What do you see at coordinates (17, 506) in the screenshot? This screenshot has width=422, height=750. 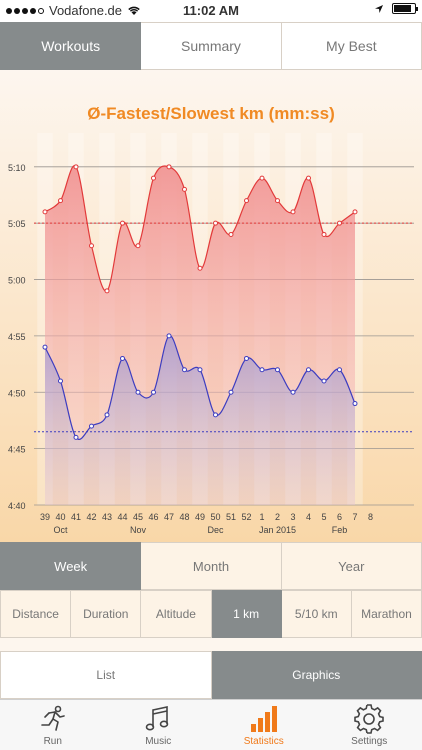 I see `y-tick-label: 4:40` at bounding box center [17, 506].